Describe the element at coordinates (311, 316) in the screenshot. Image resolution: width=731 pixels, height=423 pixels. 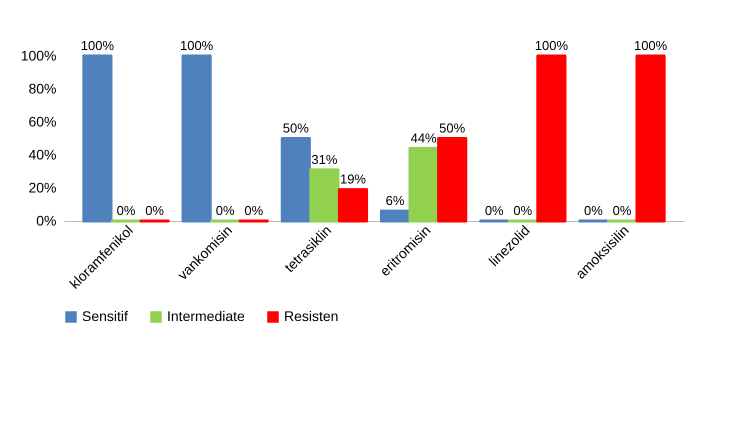
I see `legend-label: Resisten` at that location.